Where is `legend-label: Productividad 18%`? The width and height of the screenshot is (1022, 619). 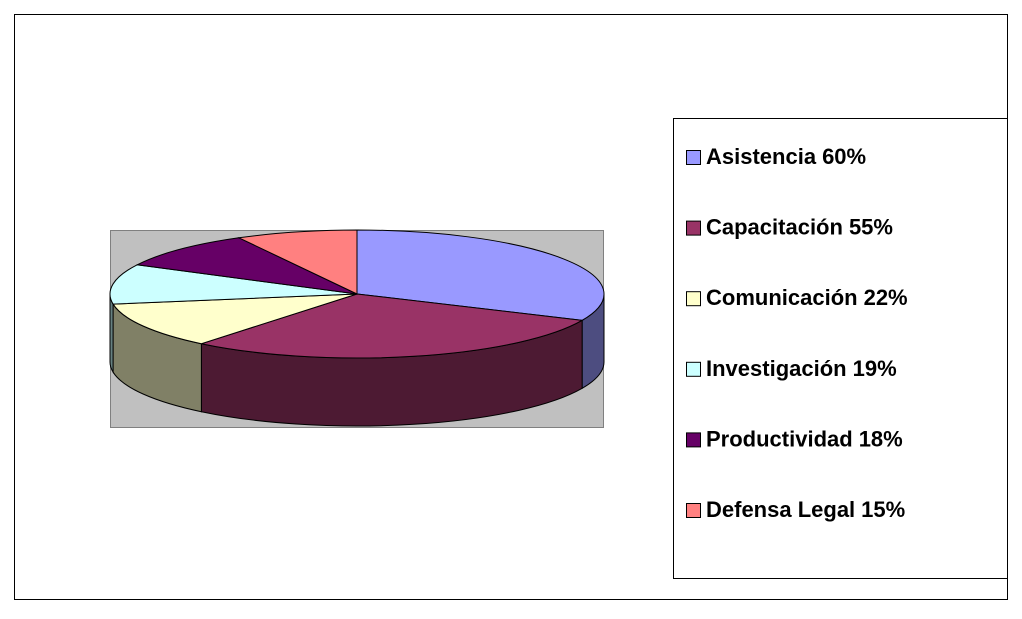
legend-label: Productividad 18% is located at coordinates (804, 438).